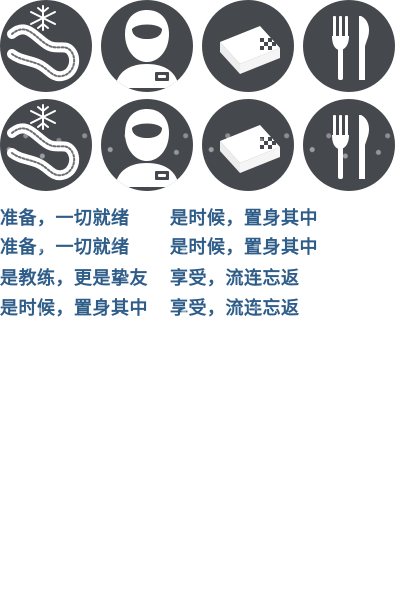  Describe the element at coordinates (248, 46) in the screenshot. I see `finish-ticket-icon` at that location.